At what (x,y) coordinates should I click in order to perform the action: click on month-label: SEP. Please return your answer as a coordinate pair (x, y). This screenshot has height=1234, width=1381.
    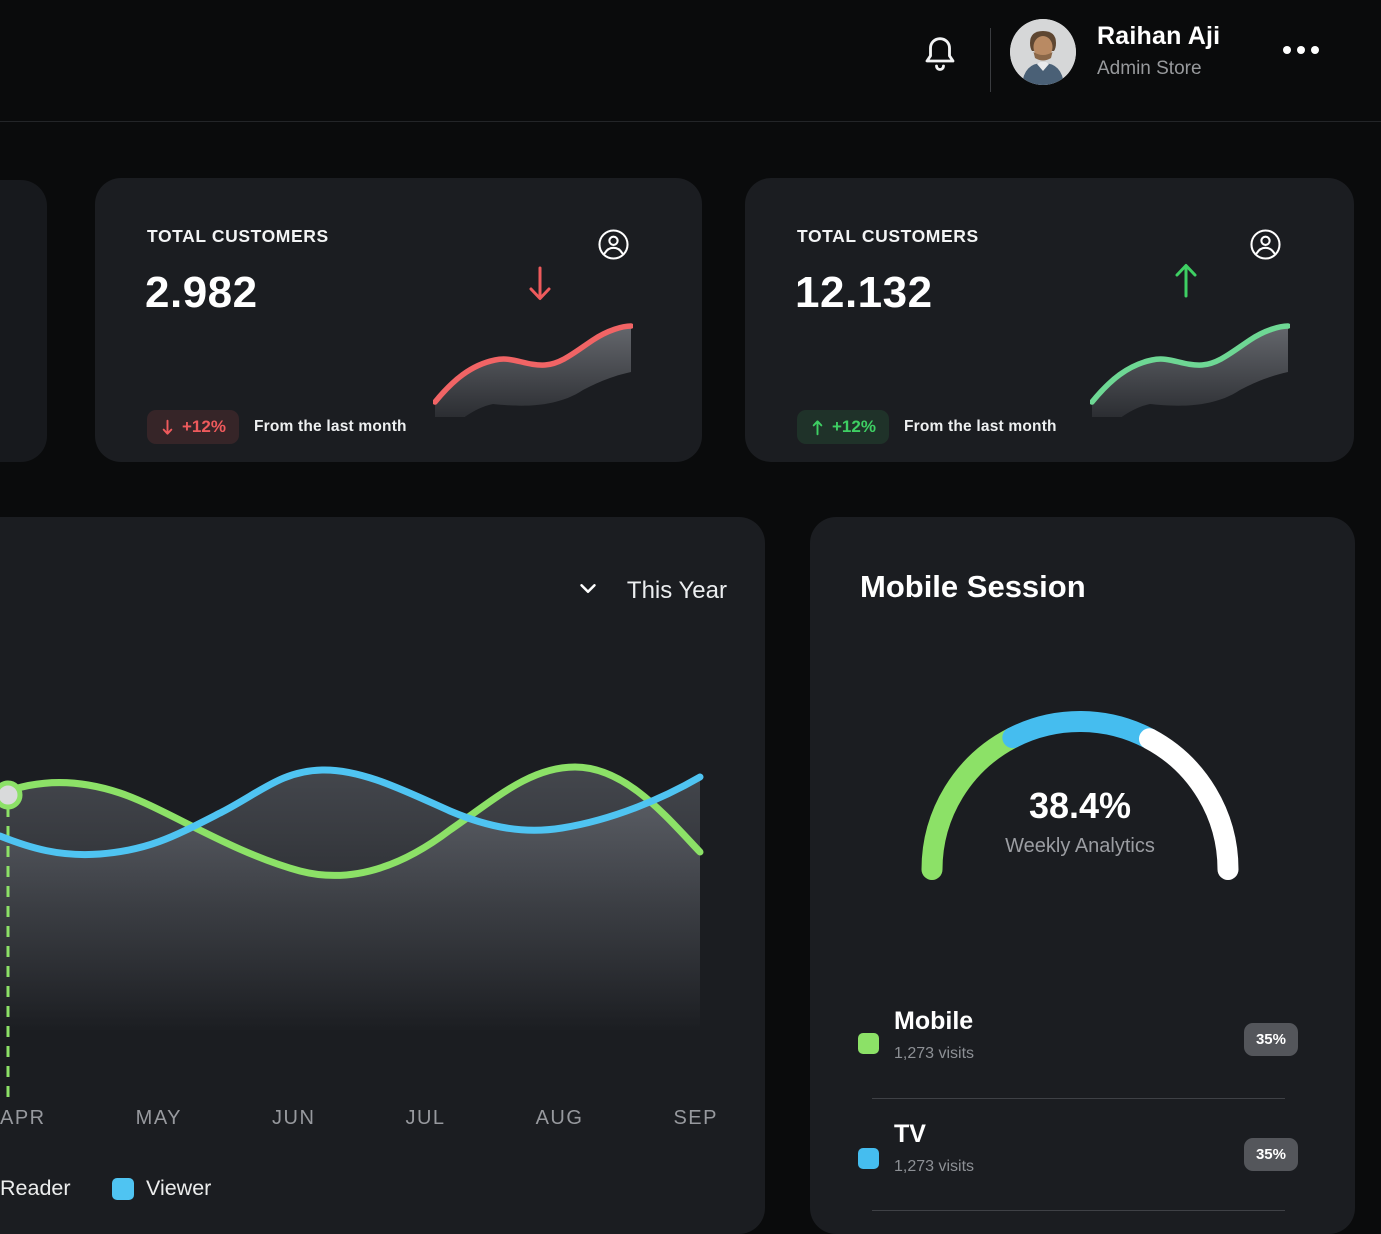
    Looking at the image, I should click on (695, 1118).